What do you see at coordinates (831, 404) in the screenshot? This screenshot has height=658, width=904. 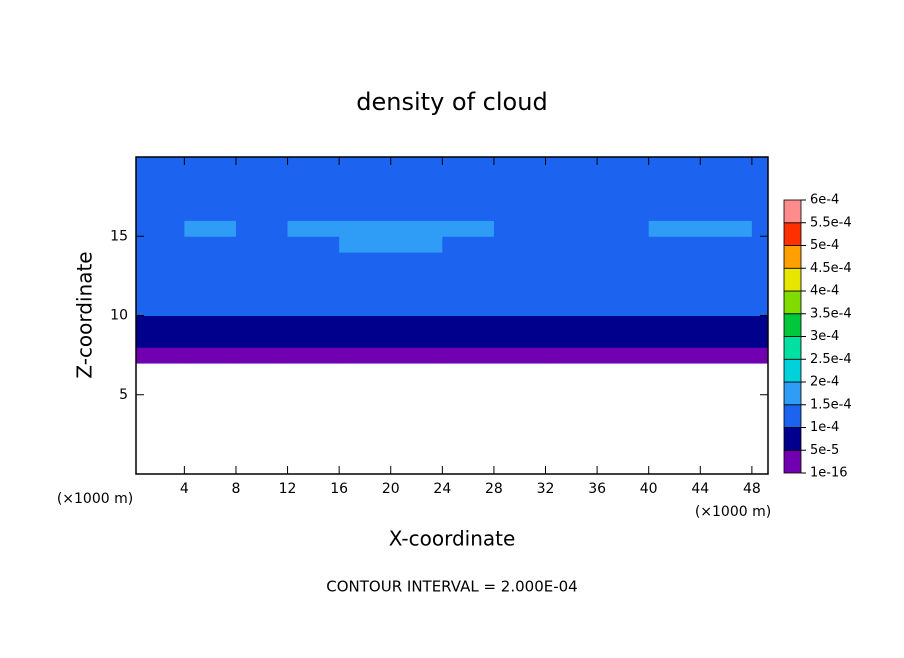 I see `colorbar-label: 1.5e-4` at bounding box center [831, 404].